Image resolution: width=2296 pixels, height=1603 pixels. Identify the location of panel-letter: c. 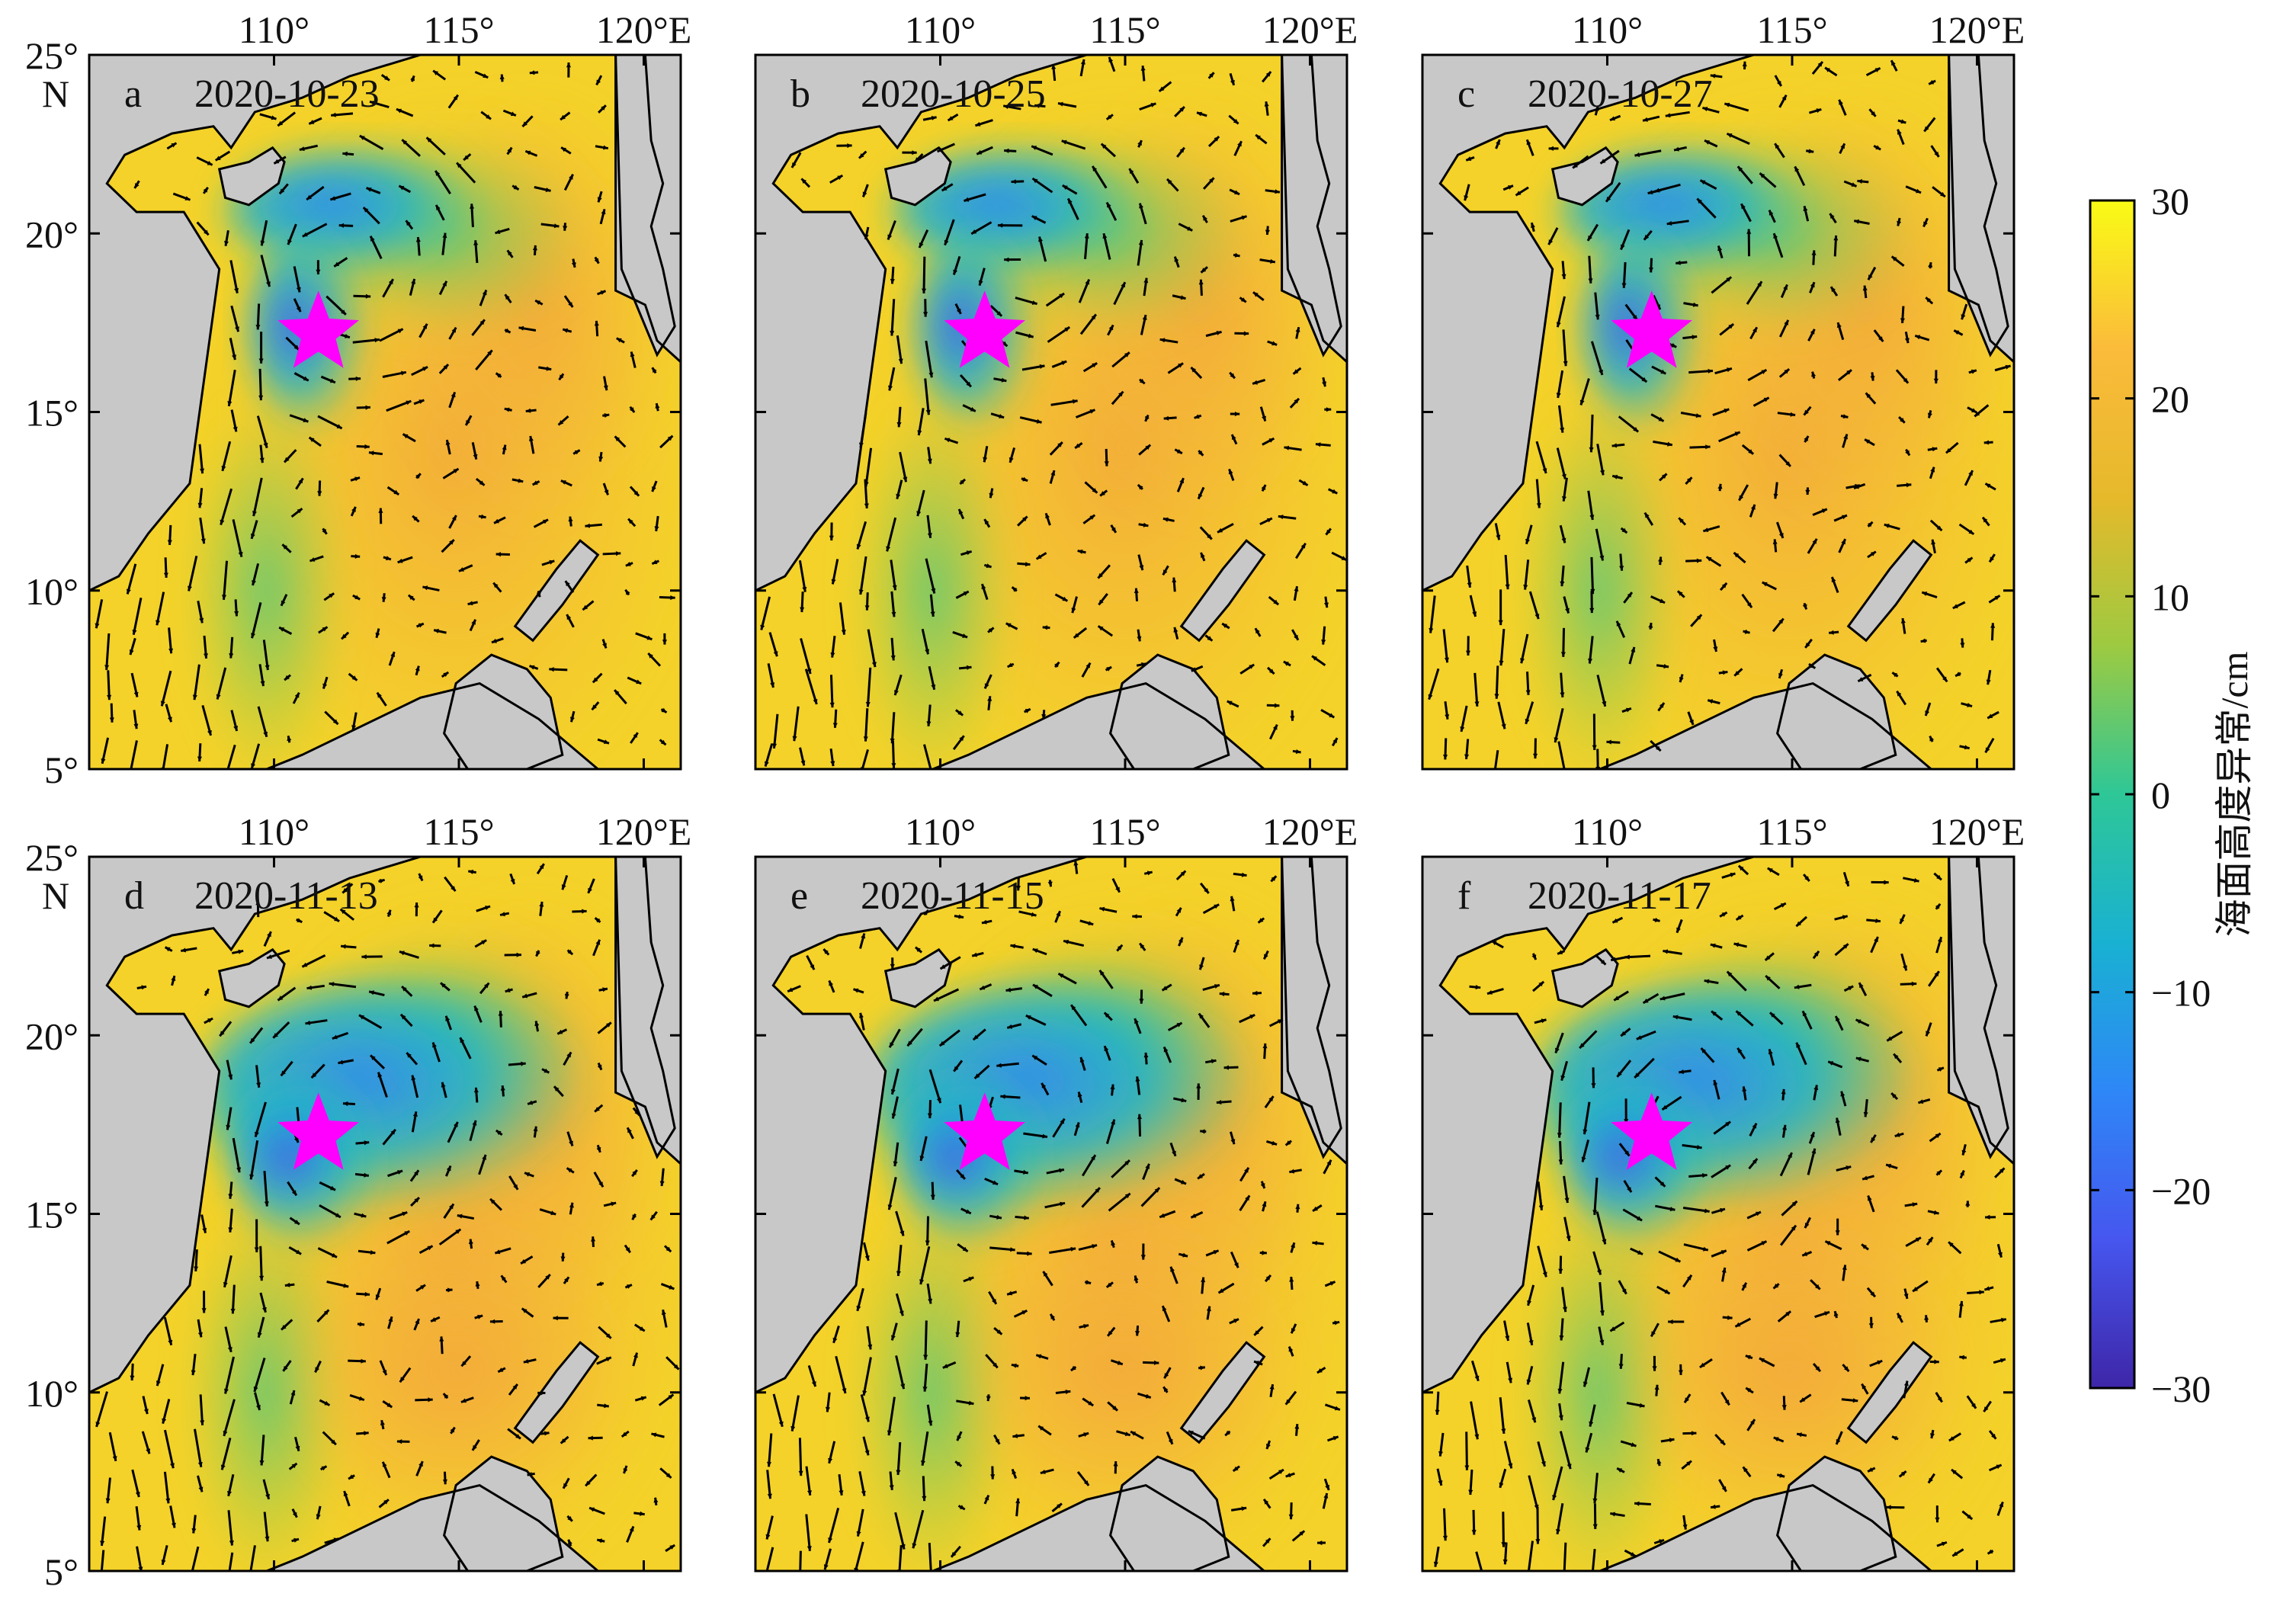
(1466, 94).